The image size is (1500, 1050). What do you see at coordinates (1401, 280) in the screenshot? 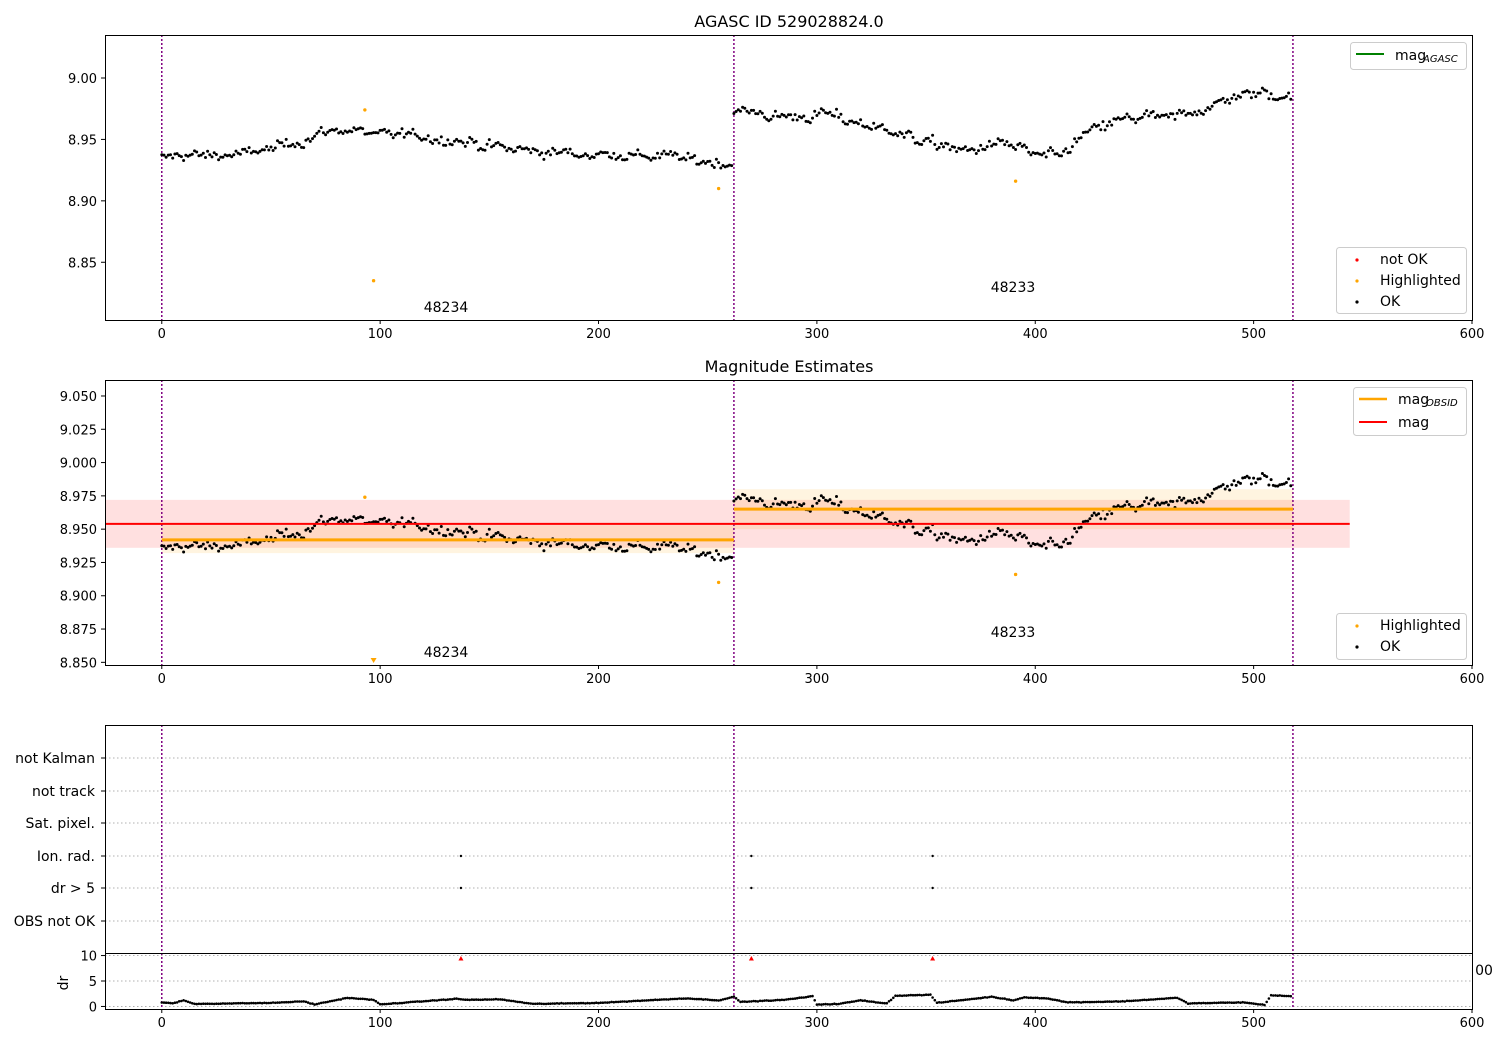
I see `top-legend-status: not OK Highlighted OK` at bounding box center [1401, 280].